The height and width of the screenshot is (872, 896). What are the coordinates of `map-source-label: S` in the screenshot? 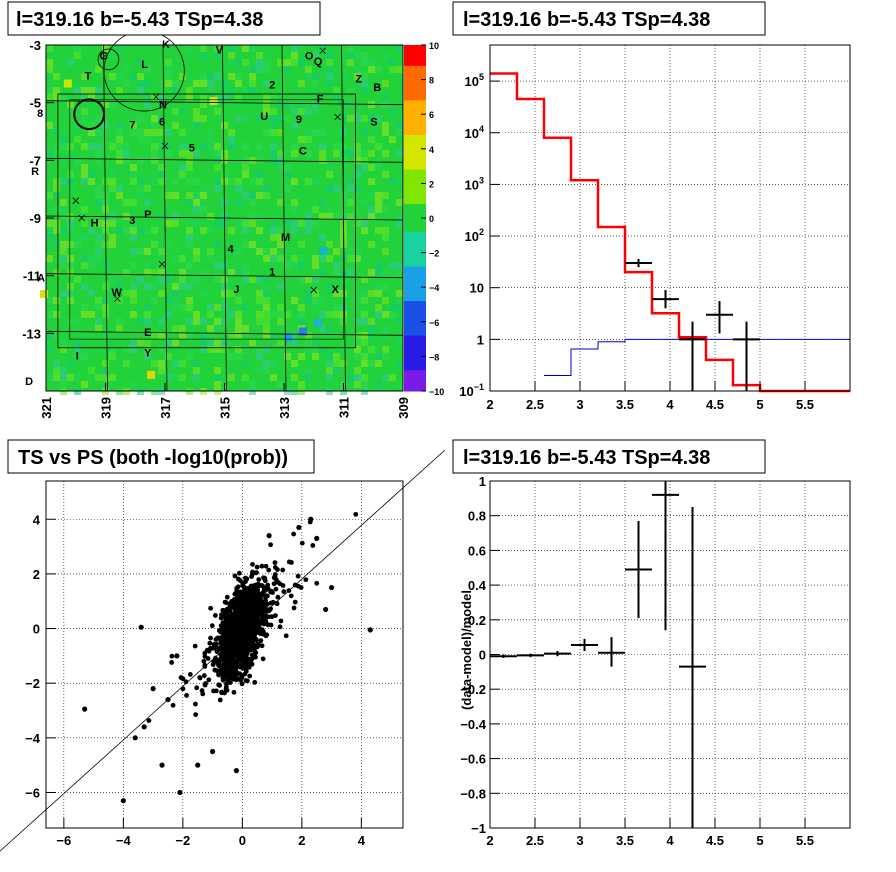 It's located at (373, 123).